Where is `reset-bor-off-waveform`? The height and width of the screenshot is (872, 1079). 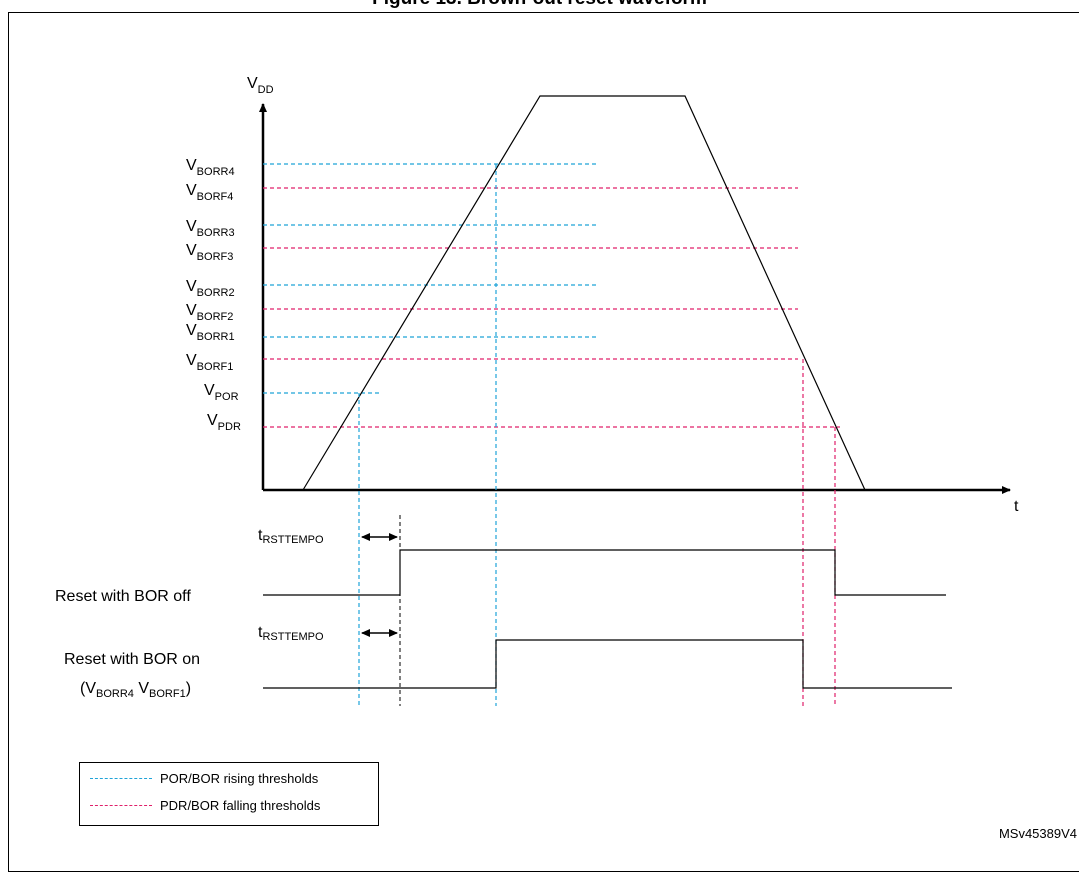
reset-bor-off-waveform is located at coordinates (604, 572).